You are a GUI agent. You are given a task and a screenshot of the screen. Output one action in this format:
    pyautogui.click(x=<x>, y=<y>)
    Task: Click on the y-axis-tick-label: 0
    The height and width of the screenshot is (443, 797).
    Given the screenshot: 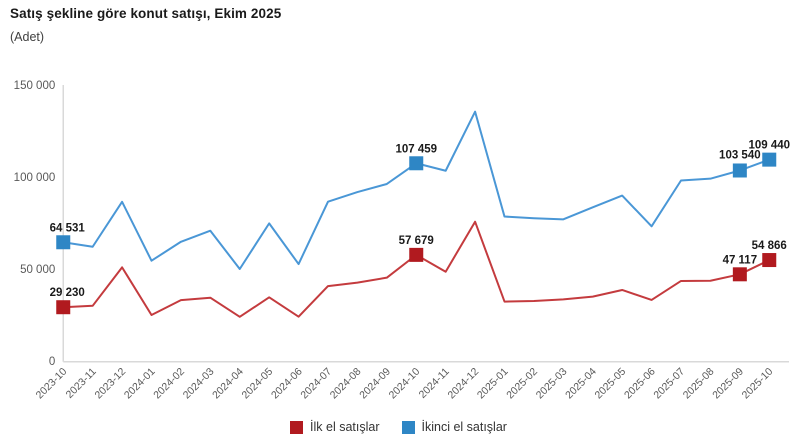 What is the action you would take?
    pyautogui.click(x=52, y=362)
    